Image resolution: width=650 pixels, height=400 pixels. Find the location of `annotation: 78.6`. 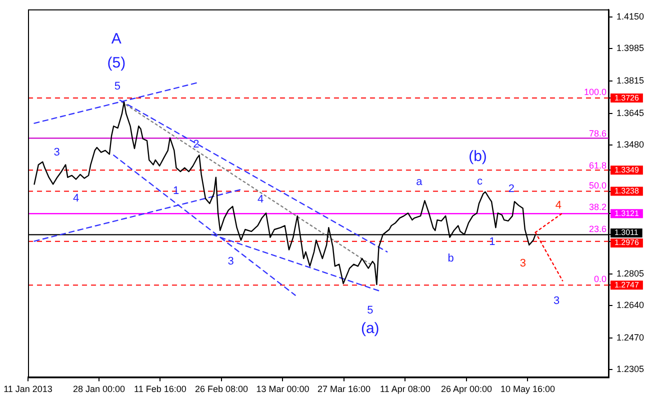

annotation: 78.6 is located at coordinates (598, 133).